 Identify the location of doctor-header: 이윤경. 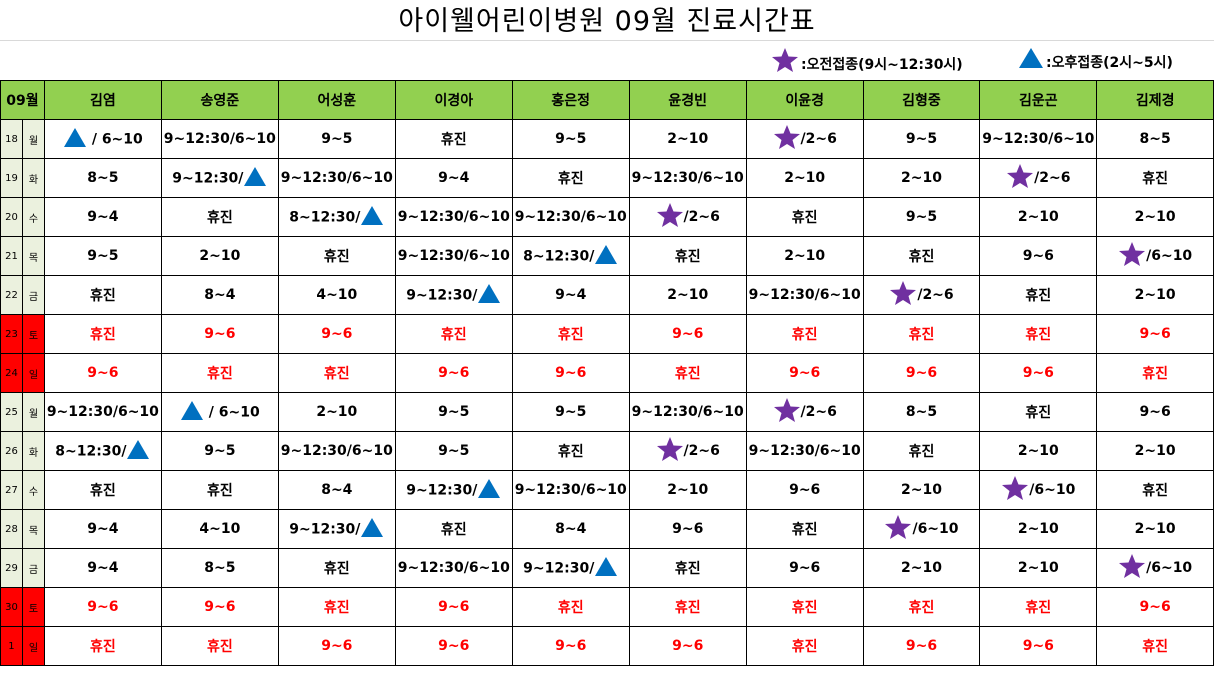
(804, 100).